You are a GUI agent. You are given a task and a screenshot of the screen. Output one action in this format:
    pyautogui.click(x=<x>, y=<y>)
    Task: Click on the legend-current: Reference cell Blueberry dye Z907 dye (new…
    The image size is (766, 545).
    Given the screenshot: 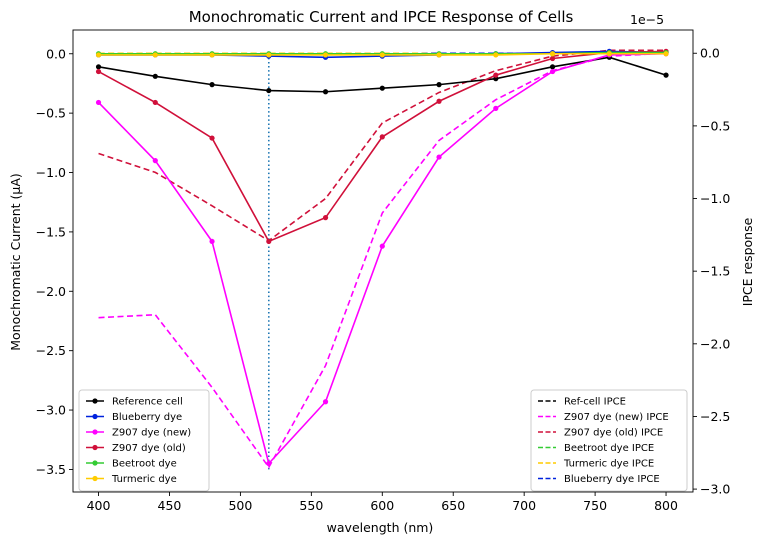 What is the action you would take?
    pyautogui.click(x=144, y=440)
    